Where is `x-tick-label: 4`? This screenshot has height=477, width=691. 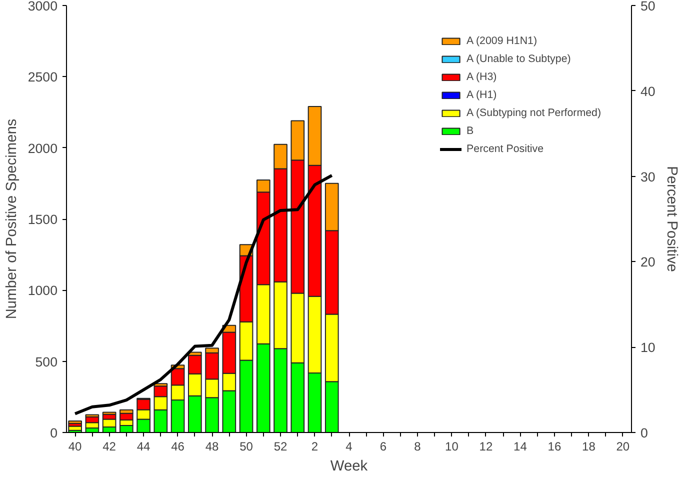 x-tick-label: 4 is located at coordinates (349, 447).